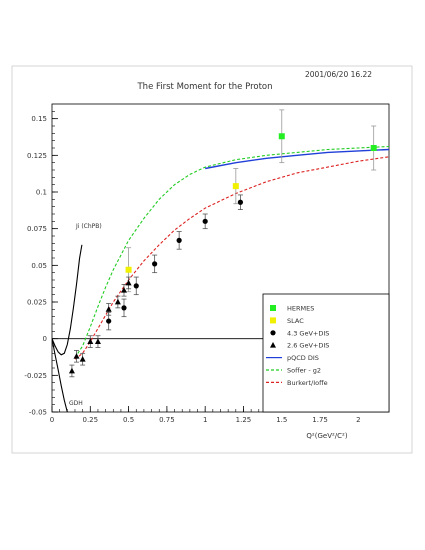 This screenshot has height=550, width=425. Describe the element at coordinates (205, 420) in the screenshot. I see `x-tick-label: 1` at that location.